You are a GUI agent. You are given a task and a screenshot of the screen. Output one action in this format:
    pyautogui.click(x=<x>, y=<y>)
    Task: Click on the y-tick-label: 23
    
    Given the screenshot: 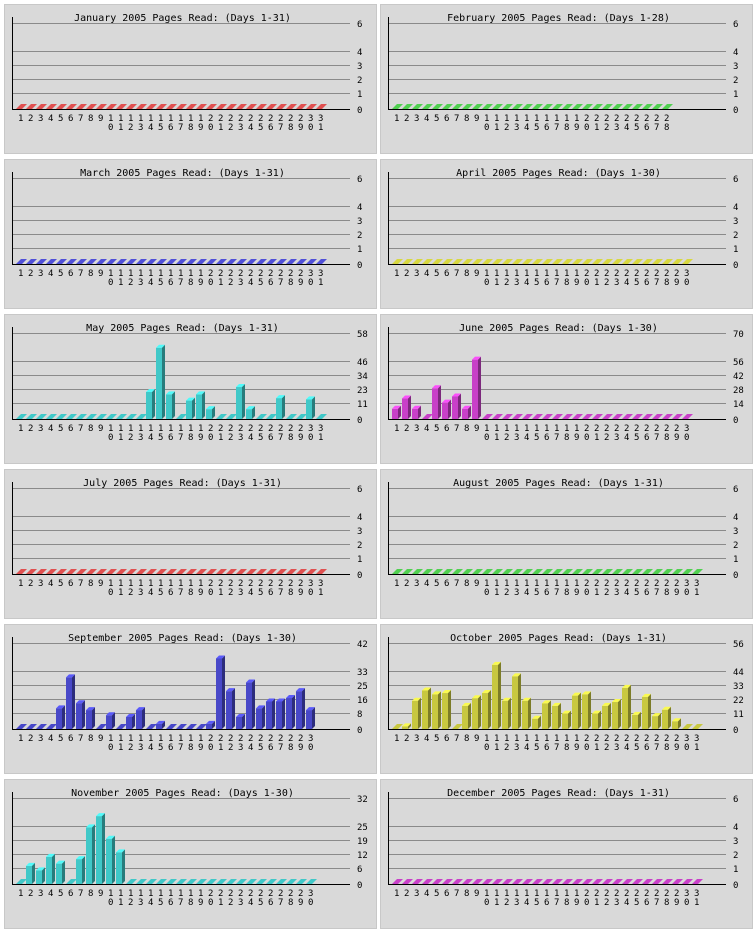 What is the action you would take?
    pyautogui.click(x=362, y=391)
    